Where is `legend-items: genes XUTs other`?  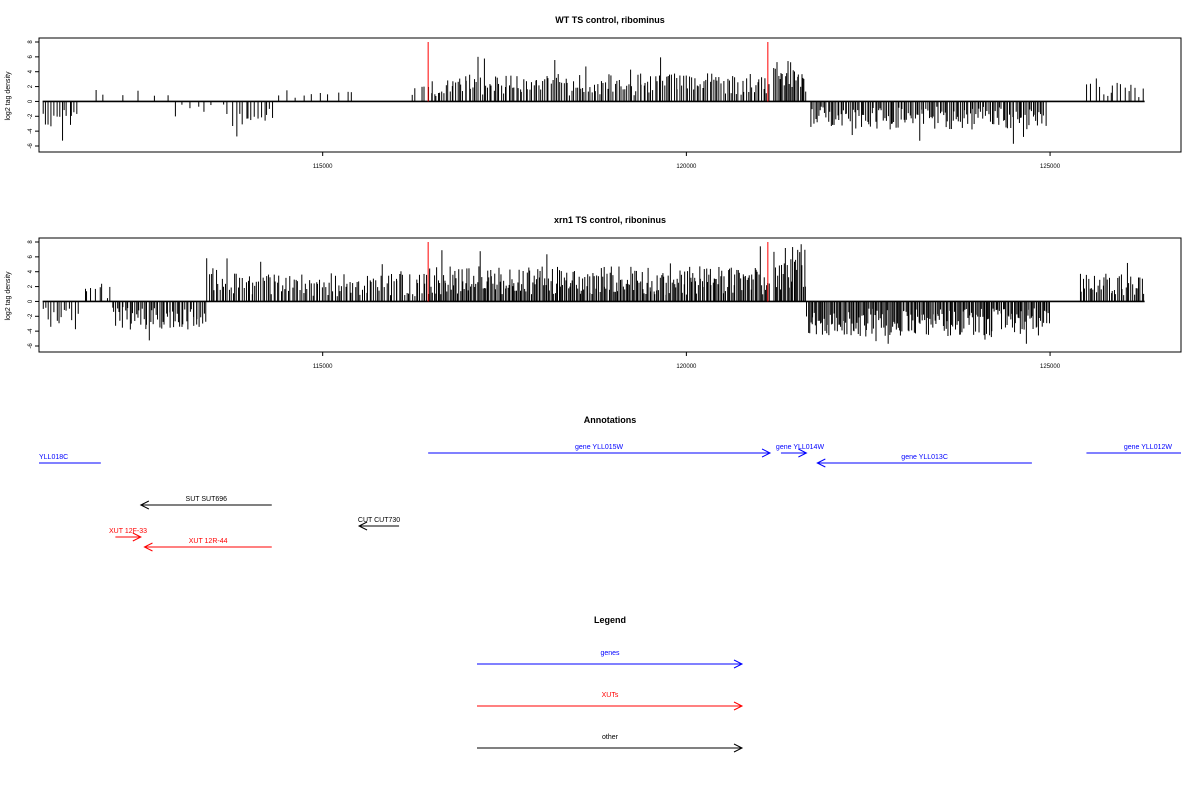
legend-items: genes XUTs other is located at coordinates (610, 701).